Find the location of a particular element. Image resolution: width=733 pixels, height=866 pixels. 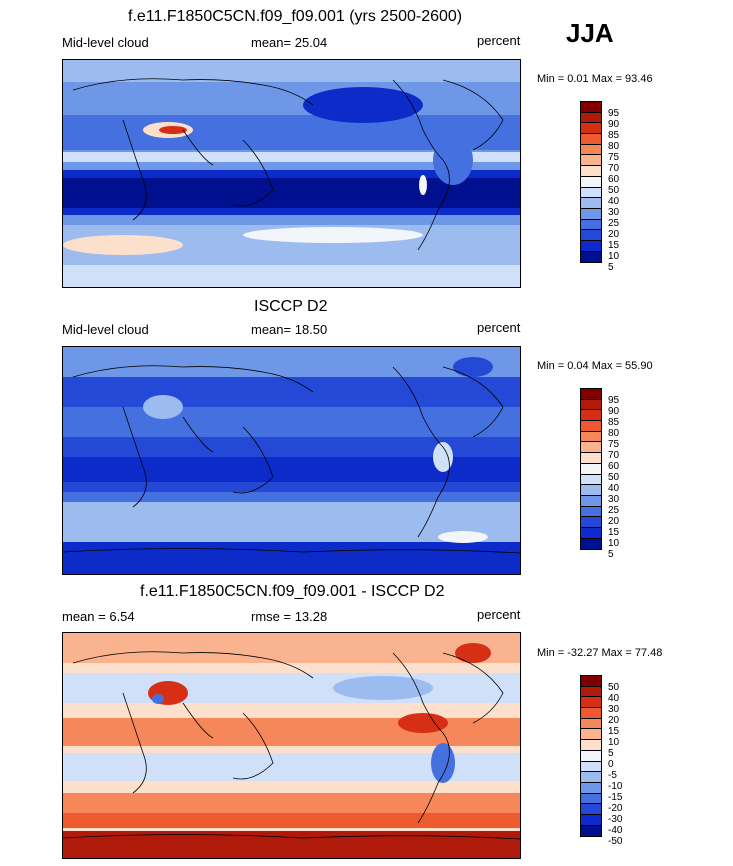

colorbar-tick: 0 is located at coordinates (611, 764).